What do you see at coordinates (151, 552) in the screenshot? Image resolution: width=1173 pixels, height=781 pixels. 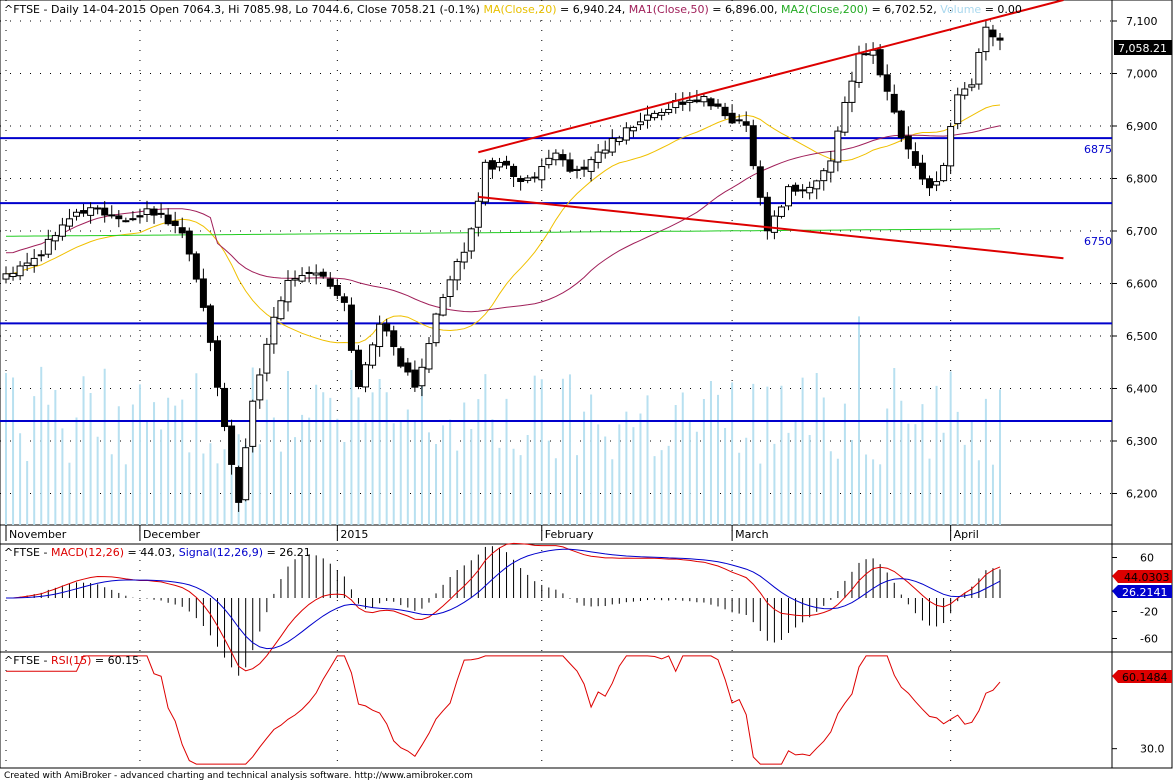 I see `macd-value: = 44.03,` at bounding box center [151, 552].